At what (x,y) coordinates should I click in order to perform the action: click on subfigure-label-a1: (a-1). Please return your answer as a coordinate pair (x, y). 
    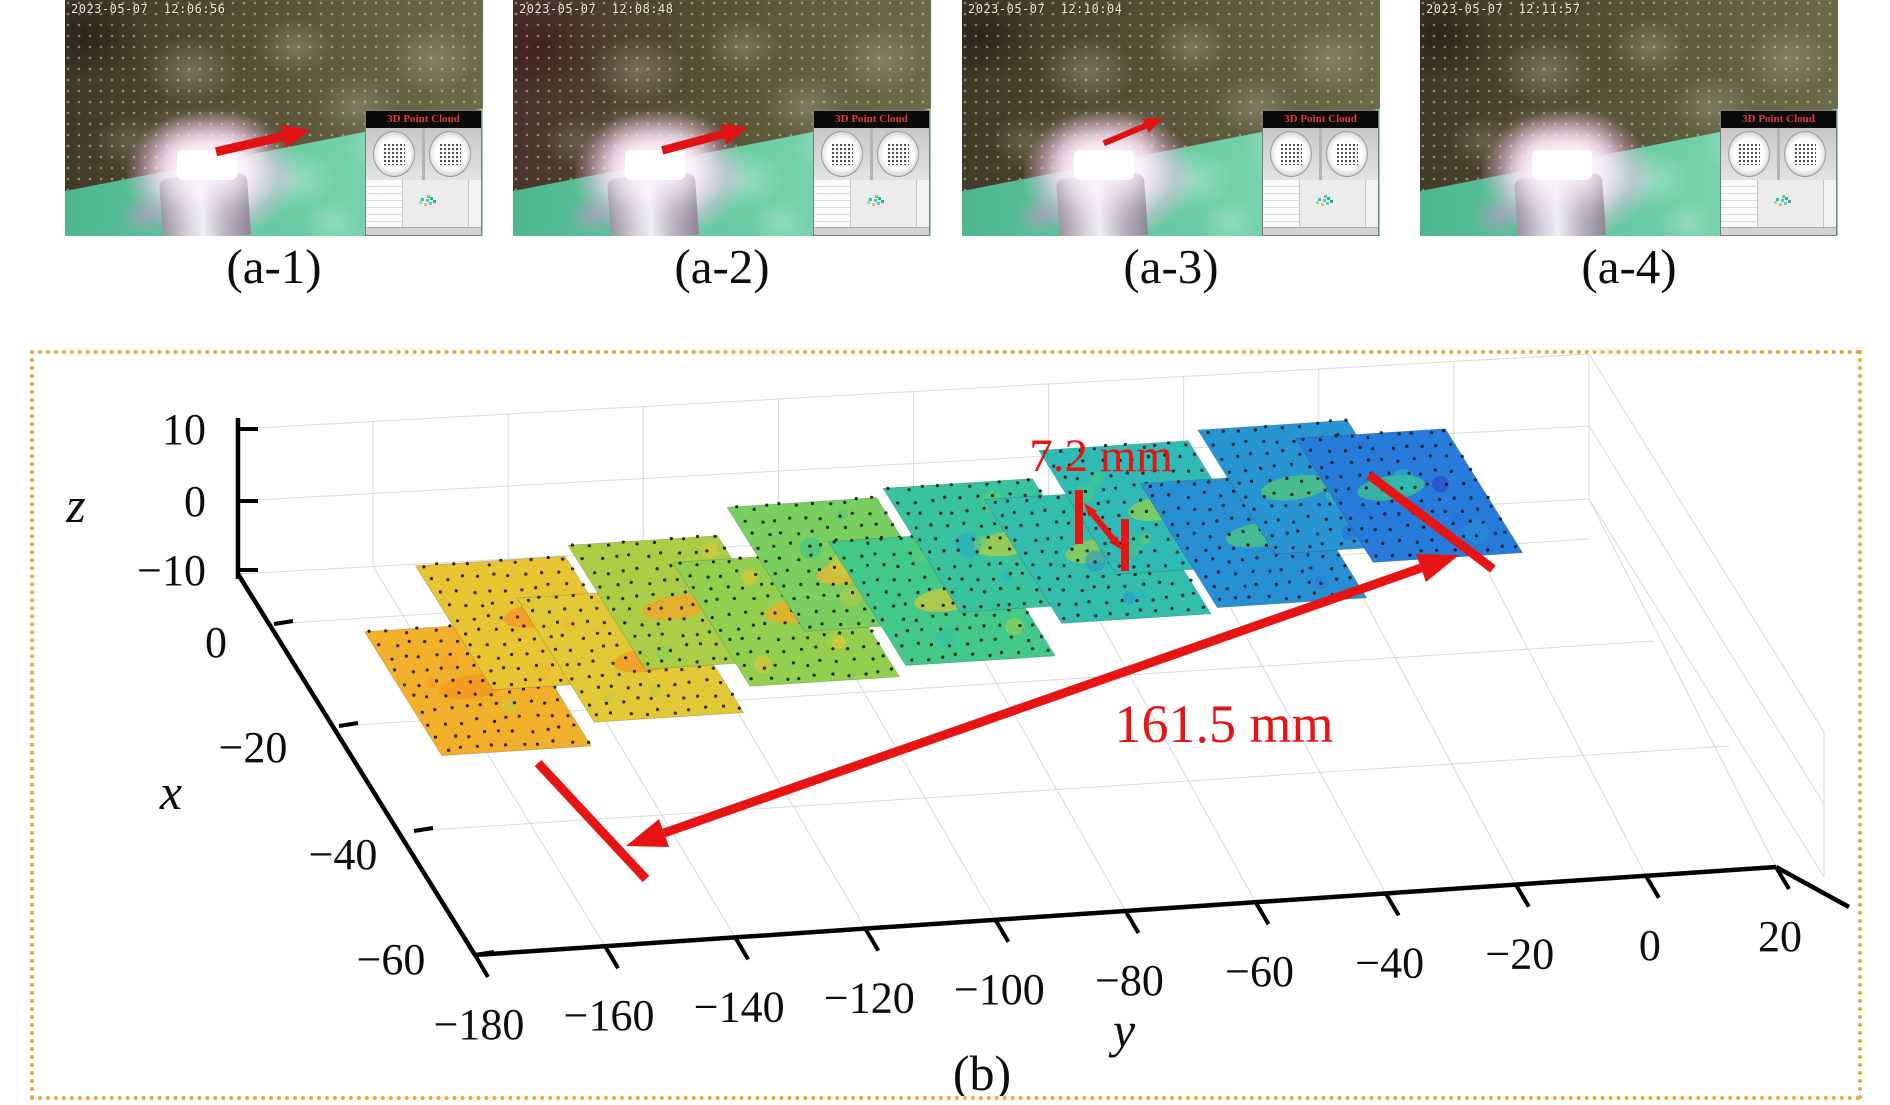
    Looking at the image, I should click on (274, 266).